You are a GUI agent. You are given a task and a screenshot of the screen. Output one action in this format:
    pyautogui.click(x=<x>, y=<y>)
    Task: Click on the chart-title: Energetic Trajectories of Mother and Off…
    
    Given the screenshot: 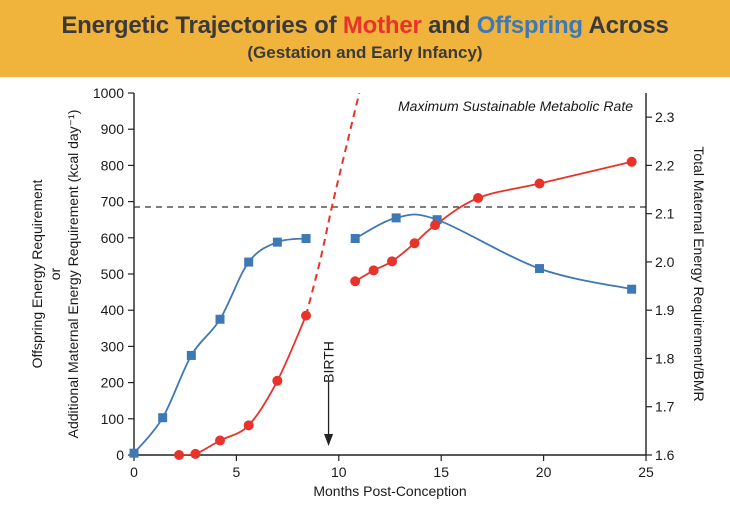 What is the action you would take?
    pyautogui.click(x=365, y=26)
    